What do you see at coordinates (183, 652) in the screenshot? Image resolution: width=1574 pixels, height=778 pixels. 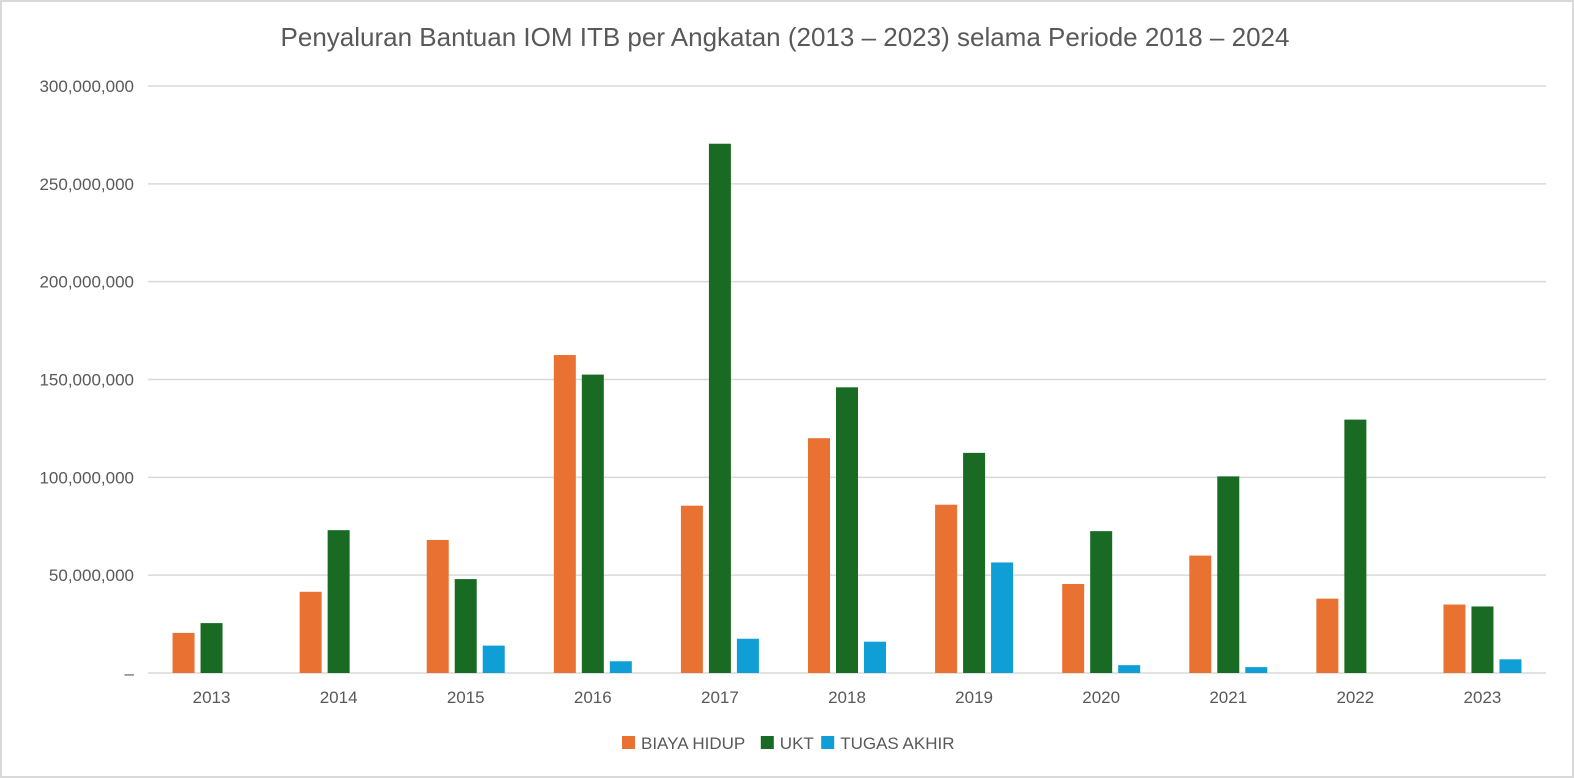 I see `bar-biaya-hidup-2013` at bounding box center [183, 652].